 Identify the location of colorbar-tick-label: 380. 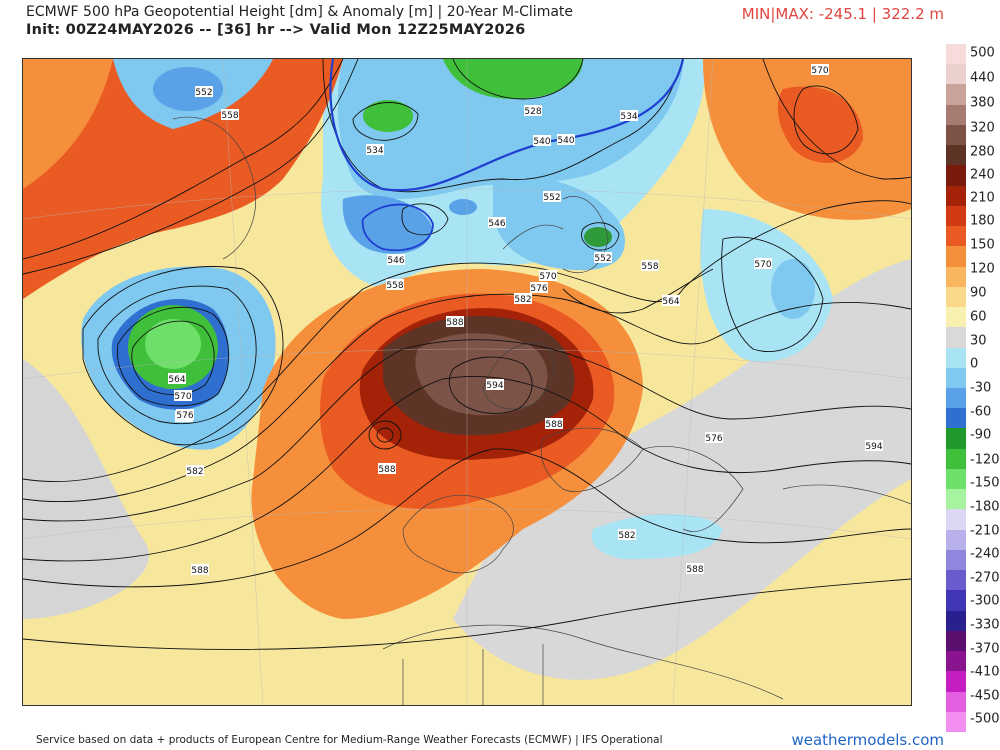
(982, 103).